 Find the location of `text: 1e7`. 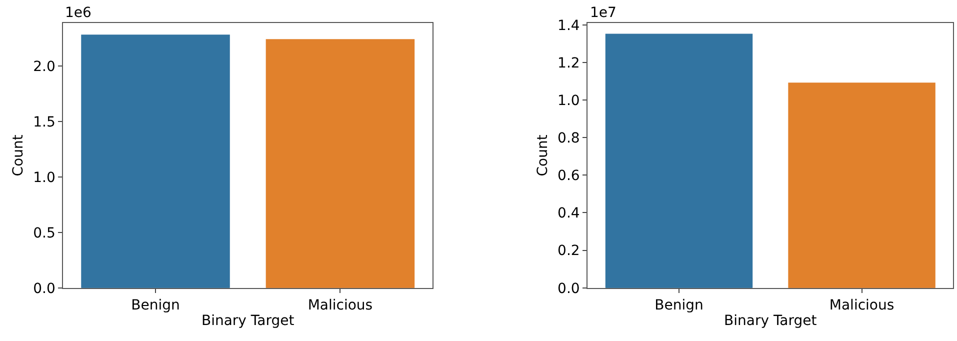

text: 1e7 is located at coordinates (603, 13).